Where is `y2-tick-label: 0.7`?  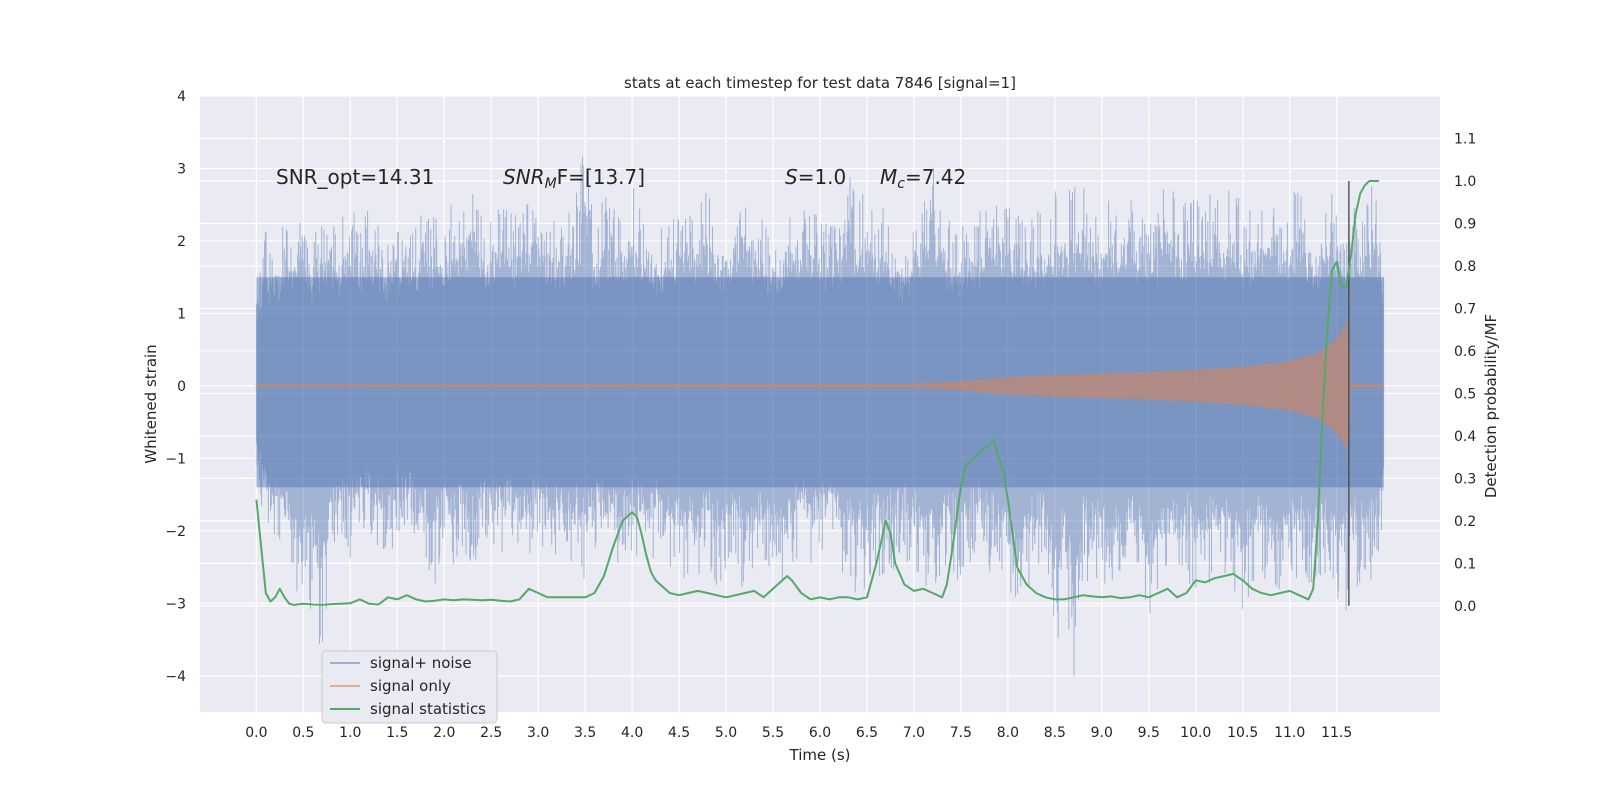 y2-tick-label: 0.7 is located at coordinates (1465, 309).